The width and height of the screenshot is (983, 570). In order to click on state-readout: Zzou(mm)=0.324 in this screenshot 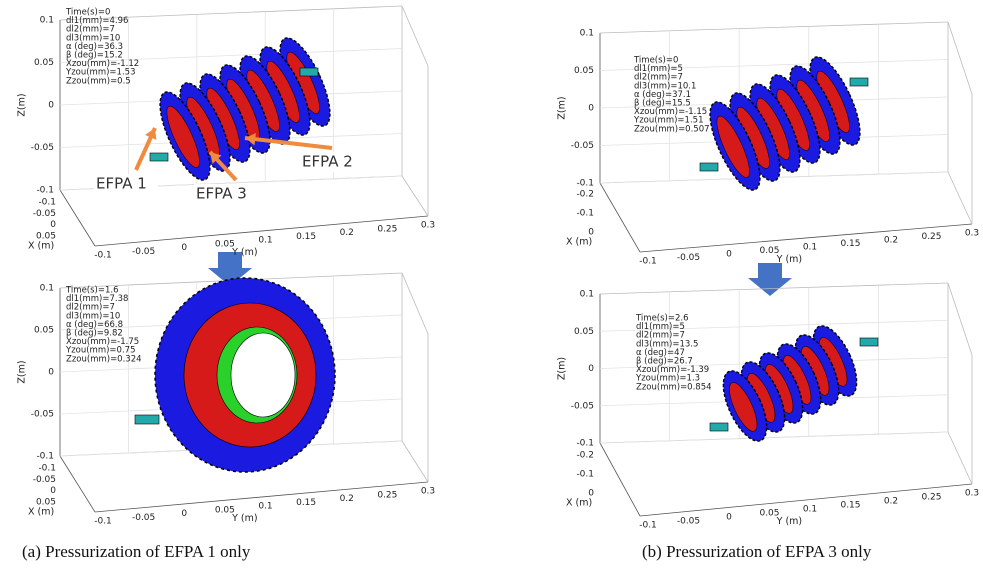, I will do `click(104, 359)`.